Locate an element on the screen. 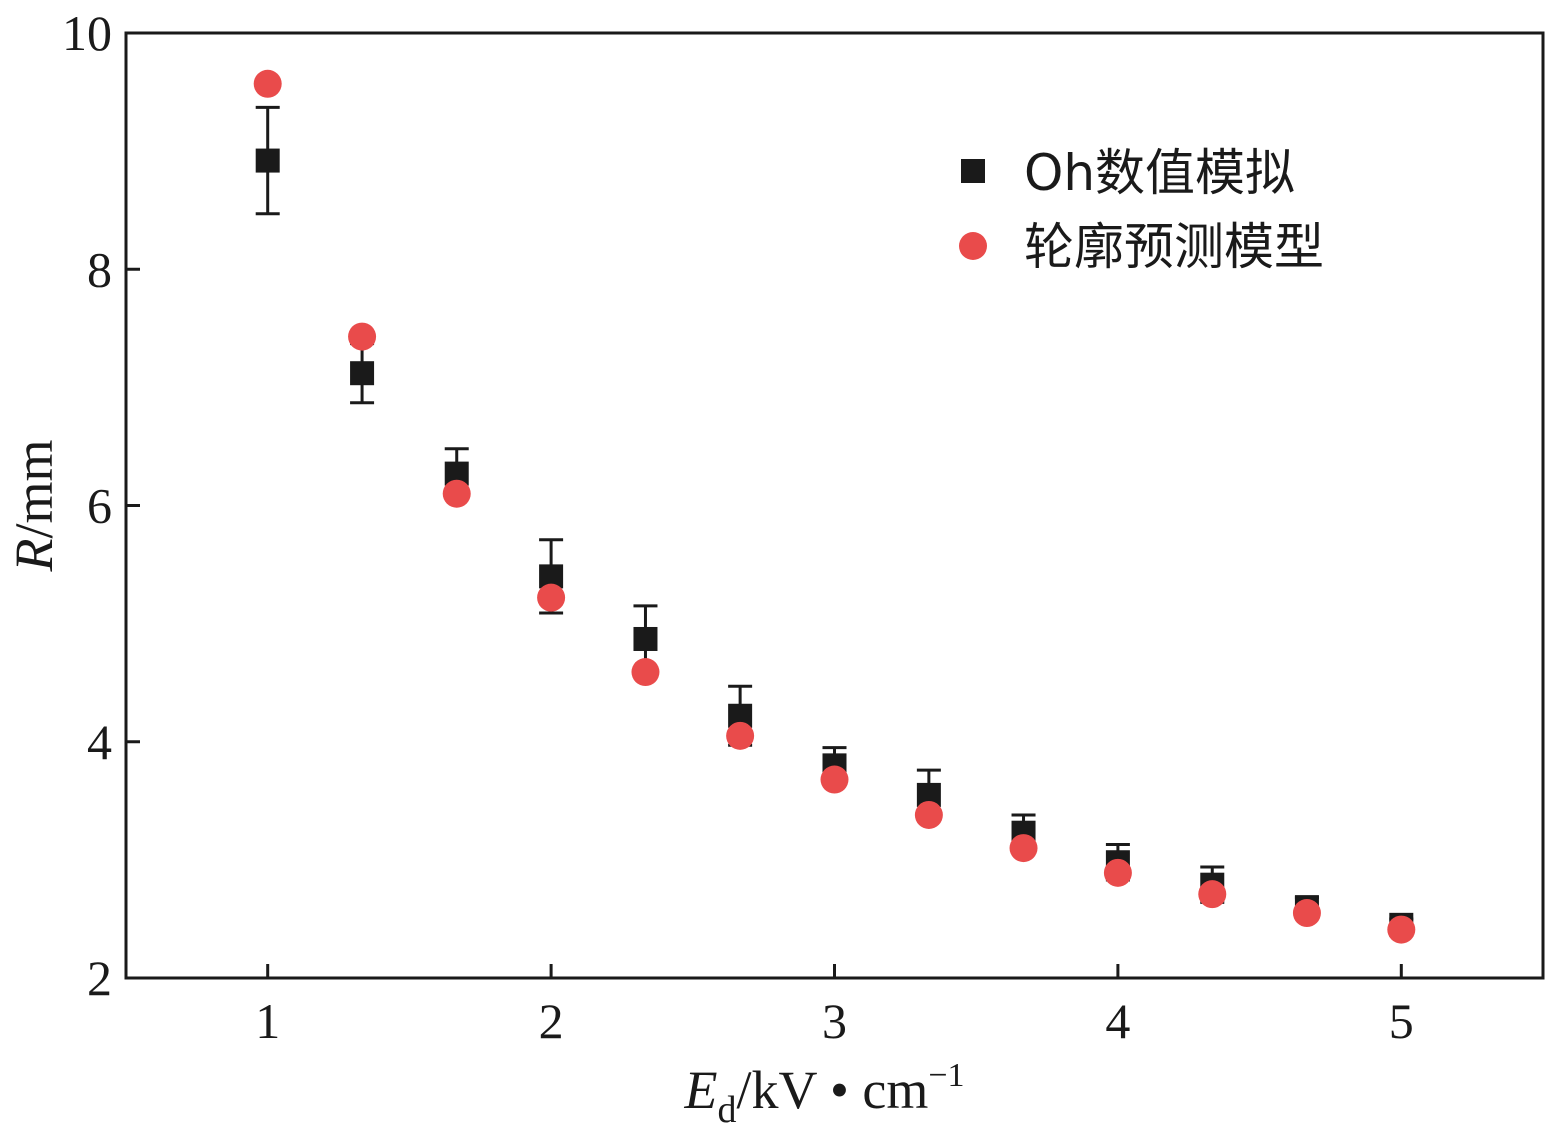  x-axis-title: Ed/kV • cm−1 is located at coordinates (823, 1094).